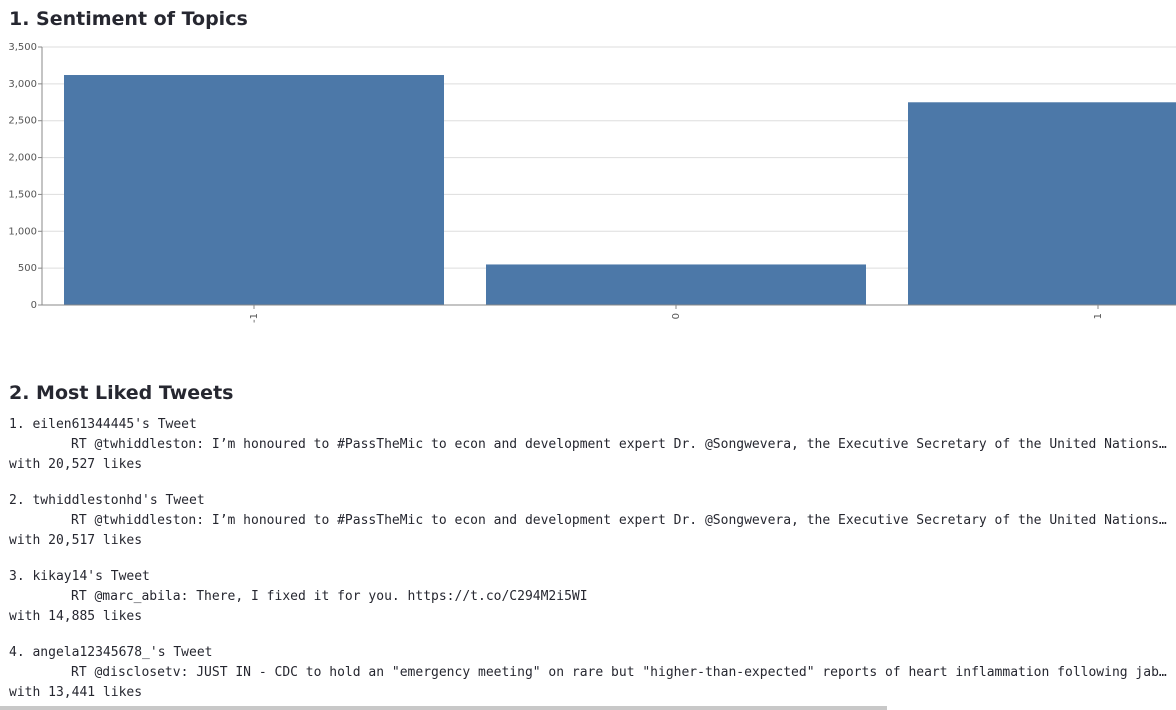 The width and height of the screenshot is (1176, 710). What do you see at coordinates (1098, 316) in the screenshot?
I see `x-tick-label: 1` at bounding box center [1098, 316].